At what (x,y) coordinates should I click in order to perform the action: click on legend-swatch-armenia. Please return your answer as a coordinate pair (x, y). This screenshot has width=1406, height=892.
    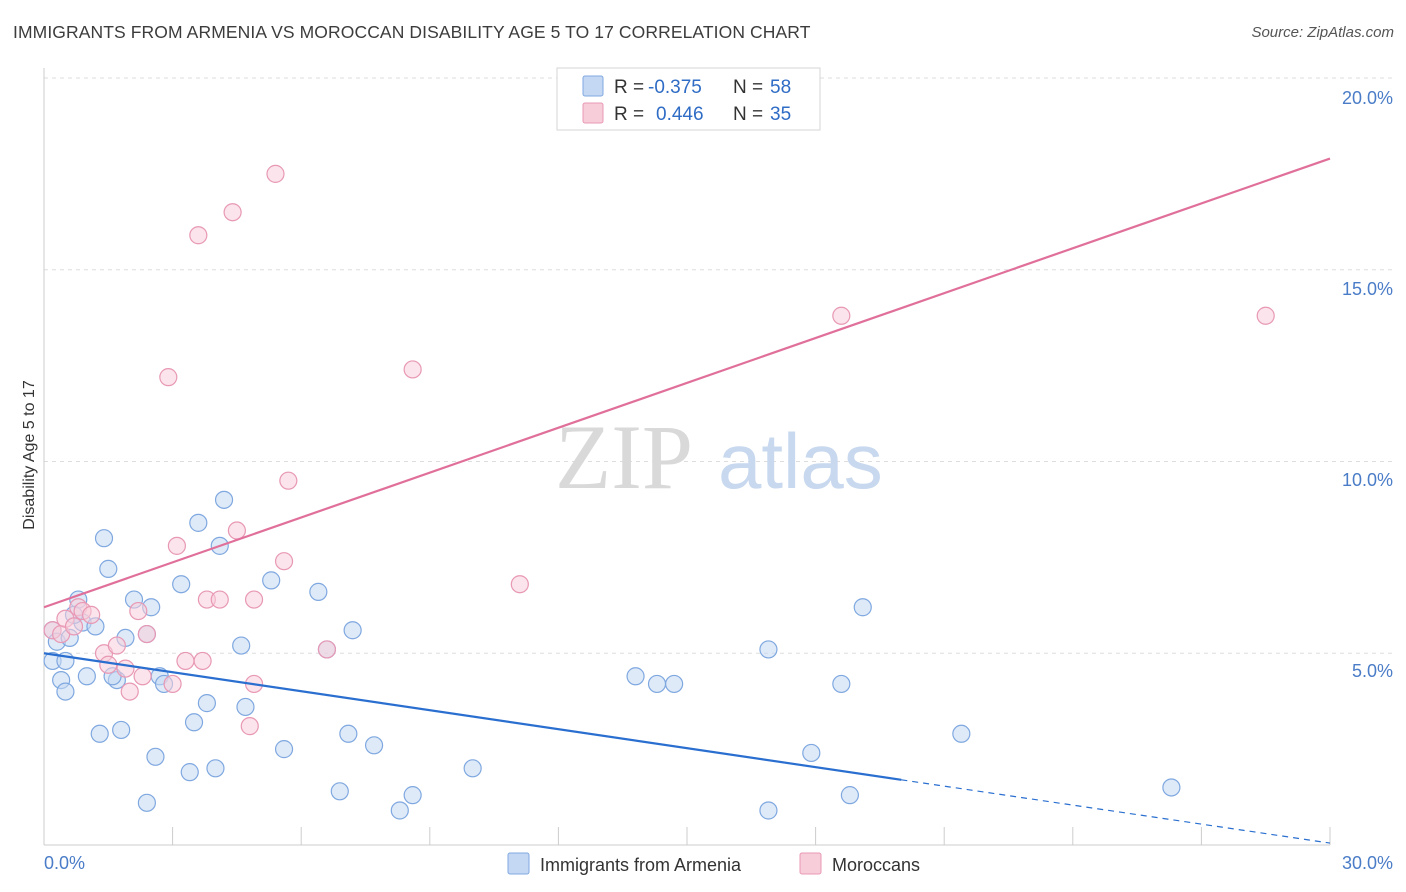
    Looking at the image, I should click on (593, 86).